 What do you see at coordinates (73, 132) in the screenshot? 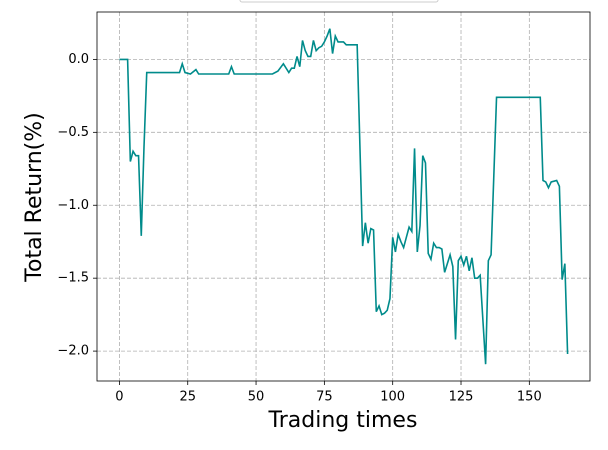
I see `y-tick-label: −0.5` at bounding box center [73, 132].